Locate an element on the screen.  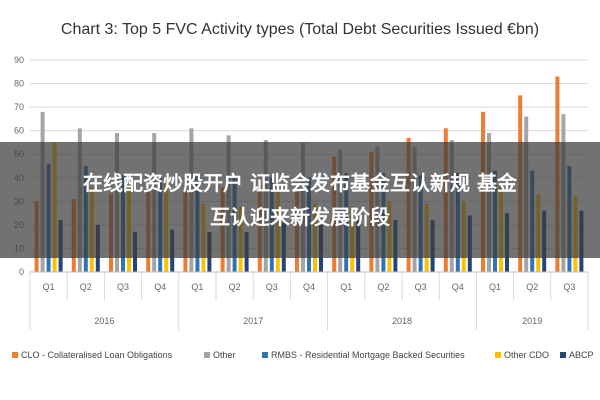
y-tick-label: 70 is located at coordinates (19, 107).